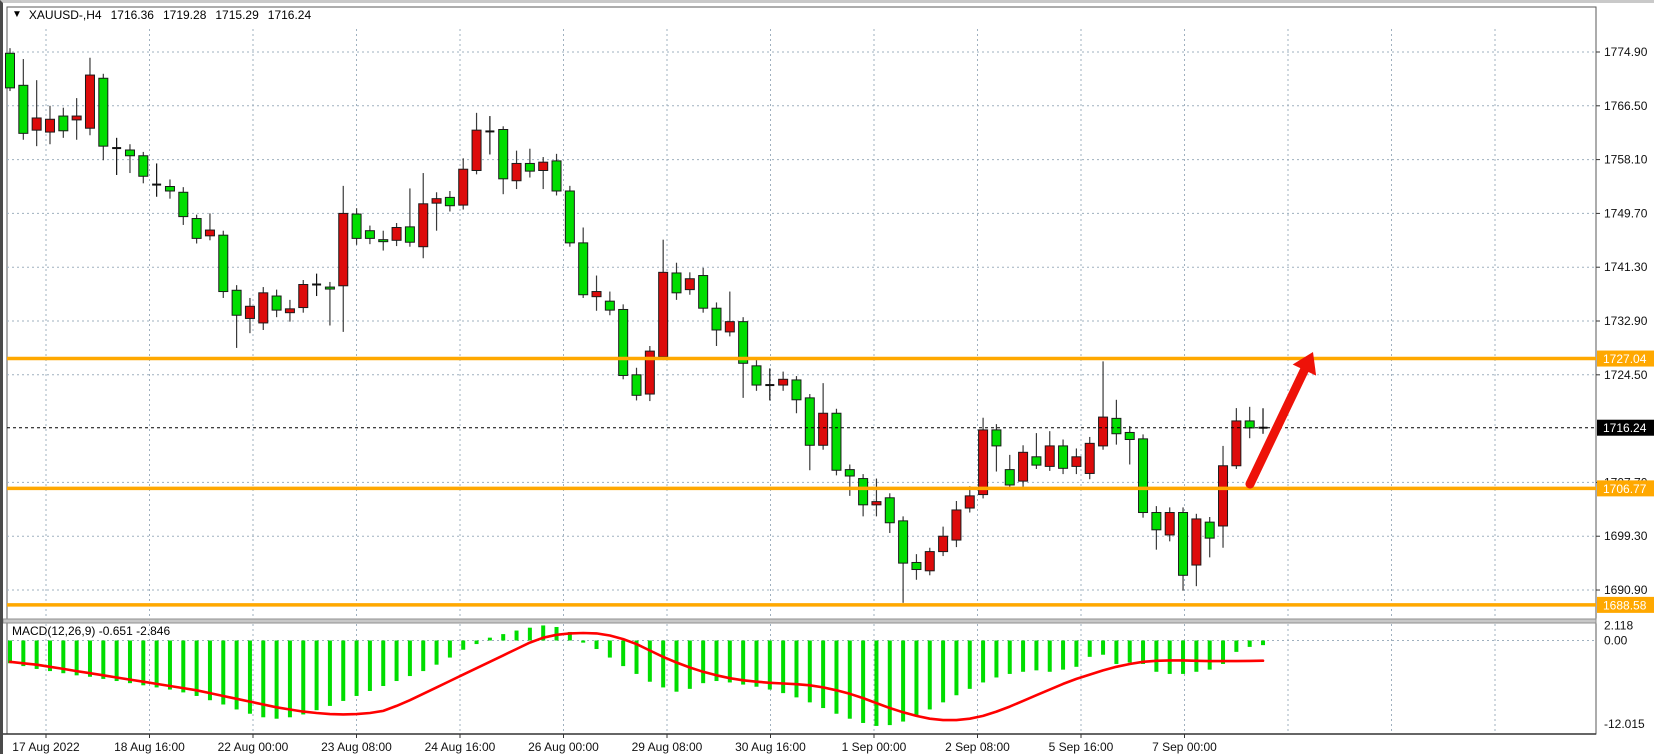  What do you see at coordinates (1625, 488) in the screenshot?
I see `price-badge` at bounding box center [1625, 488].